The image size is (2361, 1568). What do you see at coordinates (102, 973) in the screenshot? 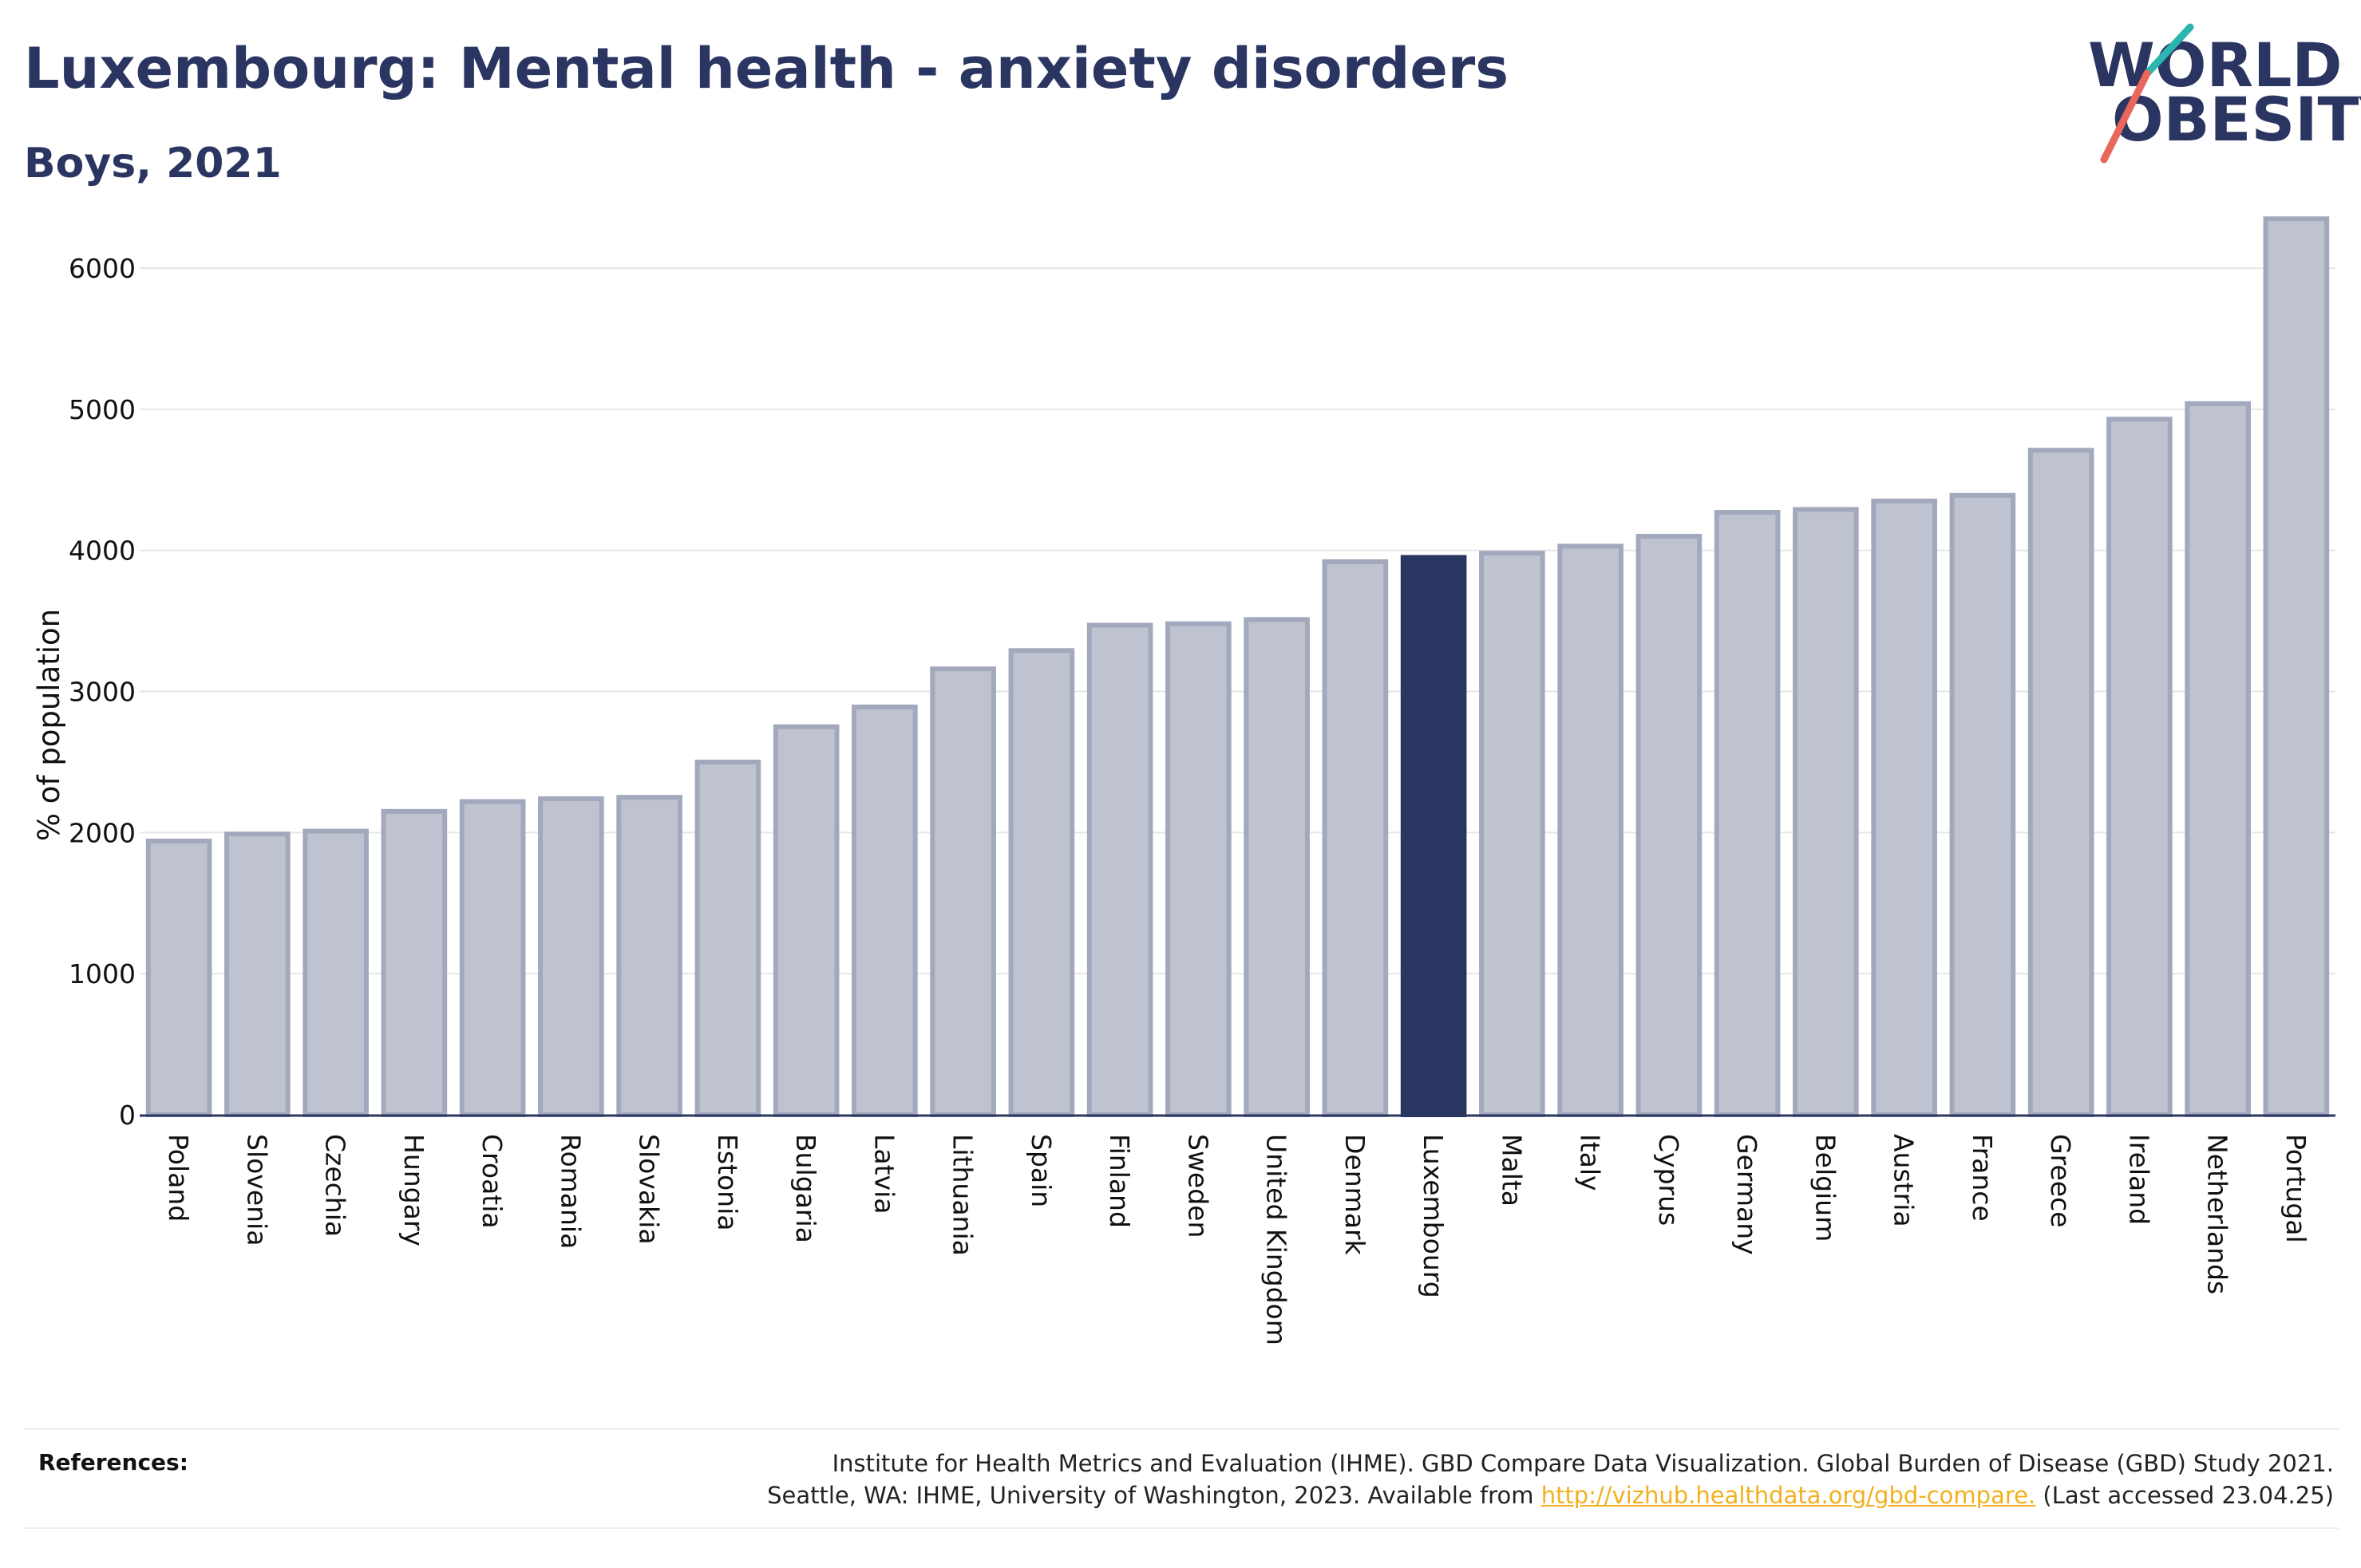
I see `y-tick-label: 1000` at bounding box center [102, 973].